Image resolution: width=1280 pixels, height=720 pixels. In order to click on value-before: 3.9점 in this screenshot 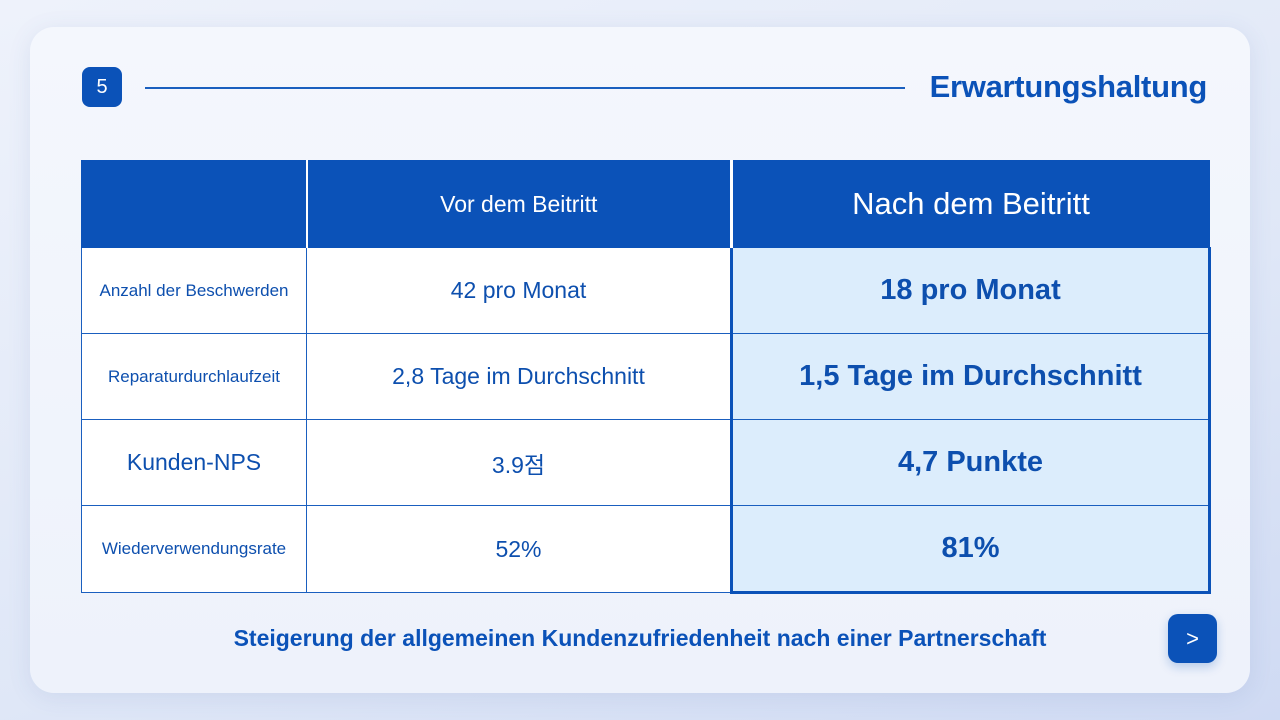, I will do `click(519, 462)`.